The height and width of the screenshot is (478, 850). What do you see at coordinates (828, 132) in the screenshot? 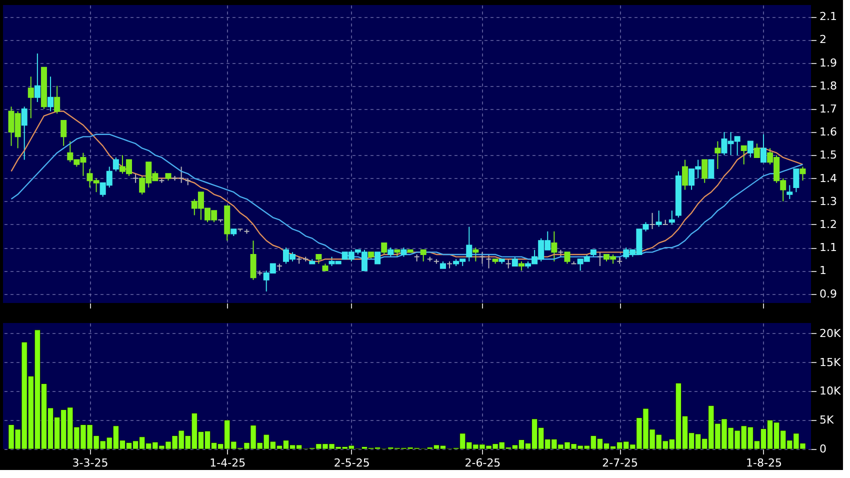
I see `y-tick-label: 1.6` at bounding box center [828, 132].